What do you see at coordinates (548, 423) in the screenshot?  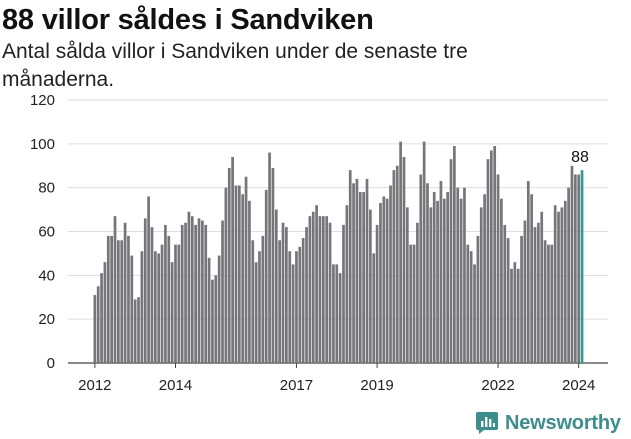 I see `newsworthy-logo: Newsworthy` at bounding box center [548, 423].